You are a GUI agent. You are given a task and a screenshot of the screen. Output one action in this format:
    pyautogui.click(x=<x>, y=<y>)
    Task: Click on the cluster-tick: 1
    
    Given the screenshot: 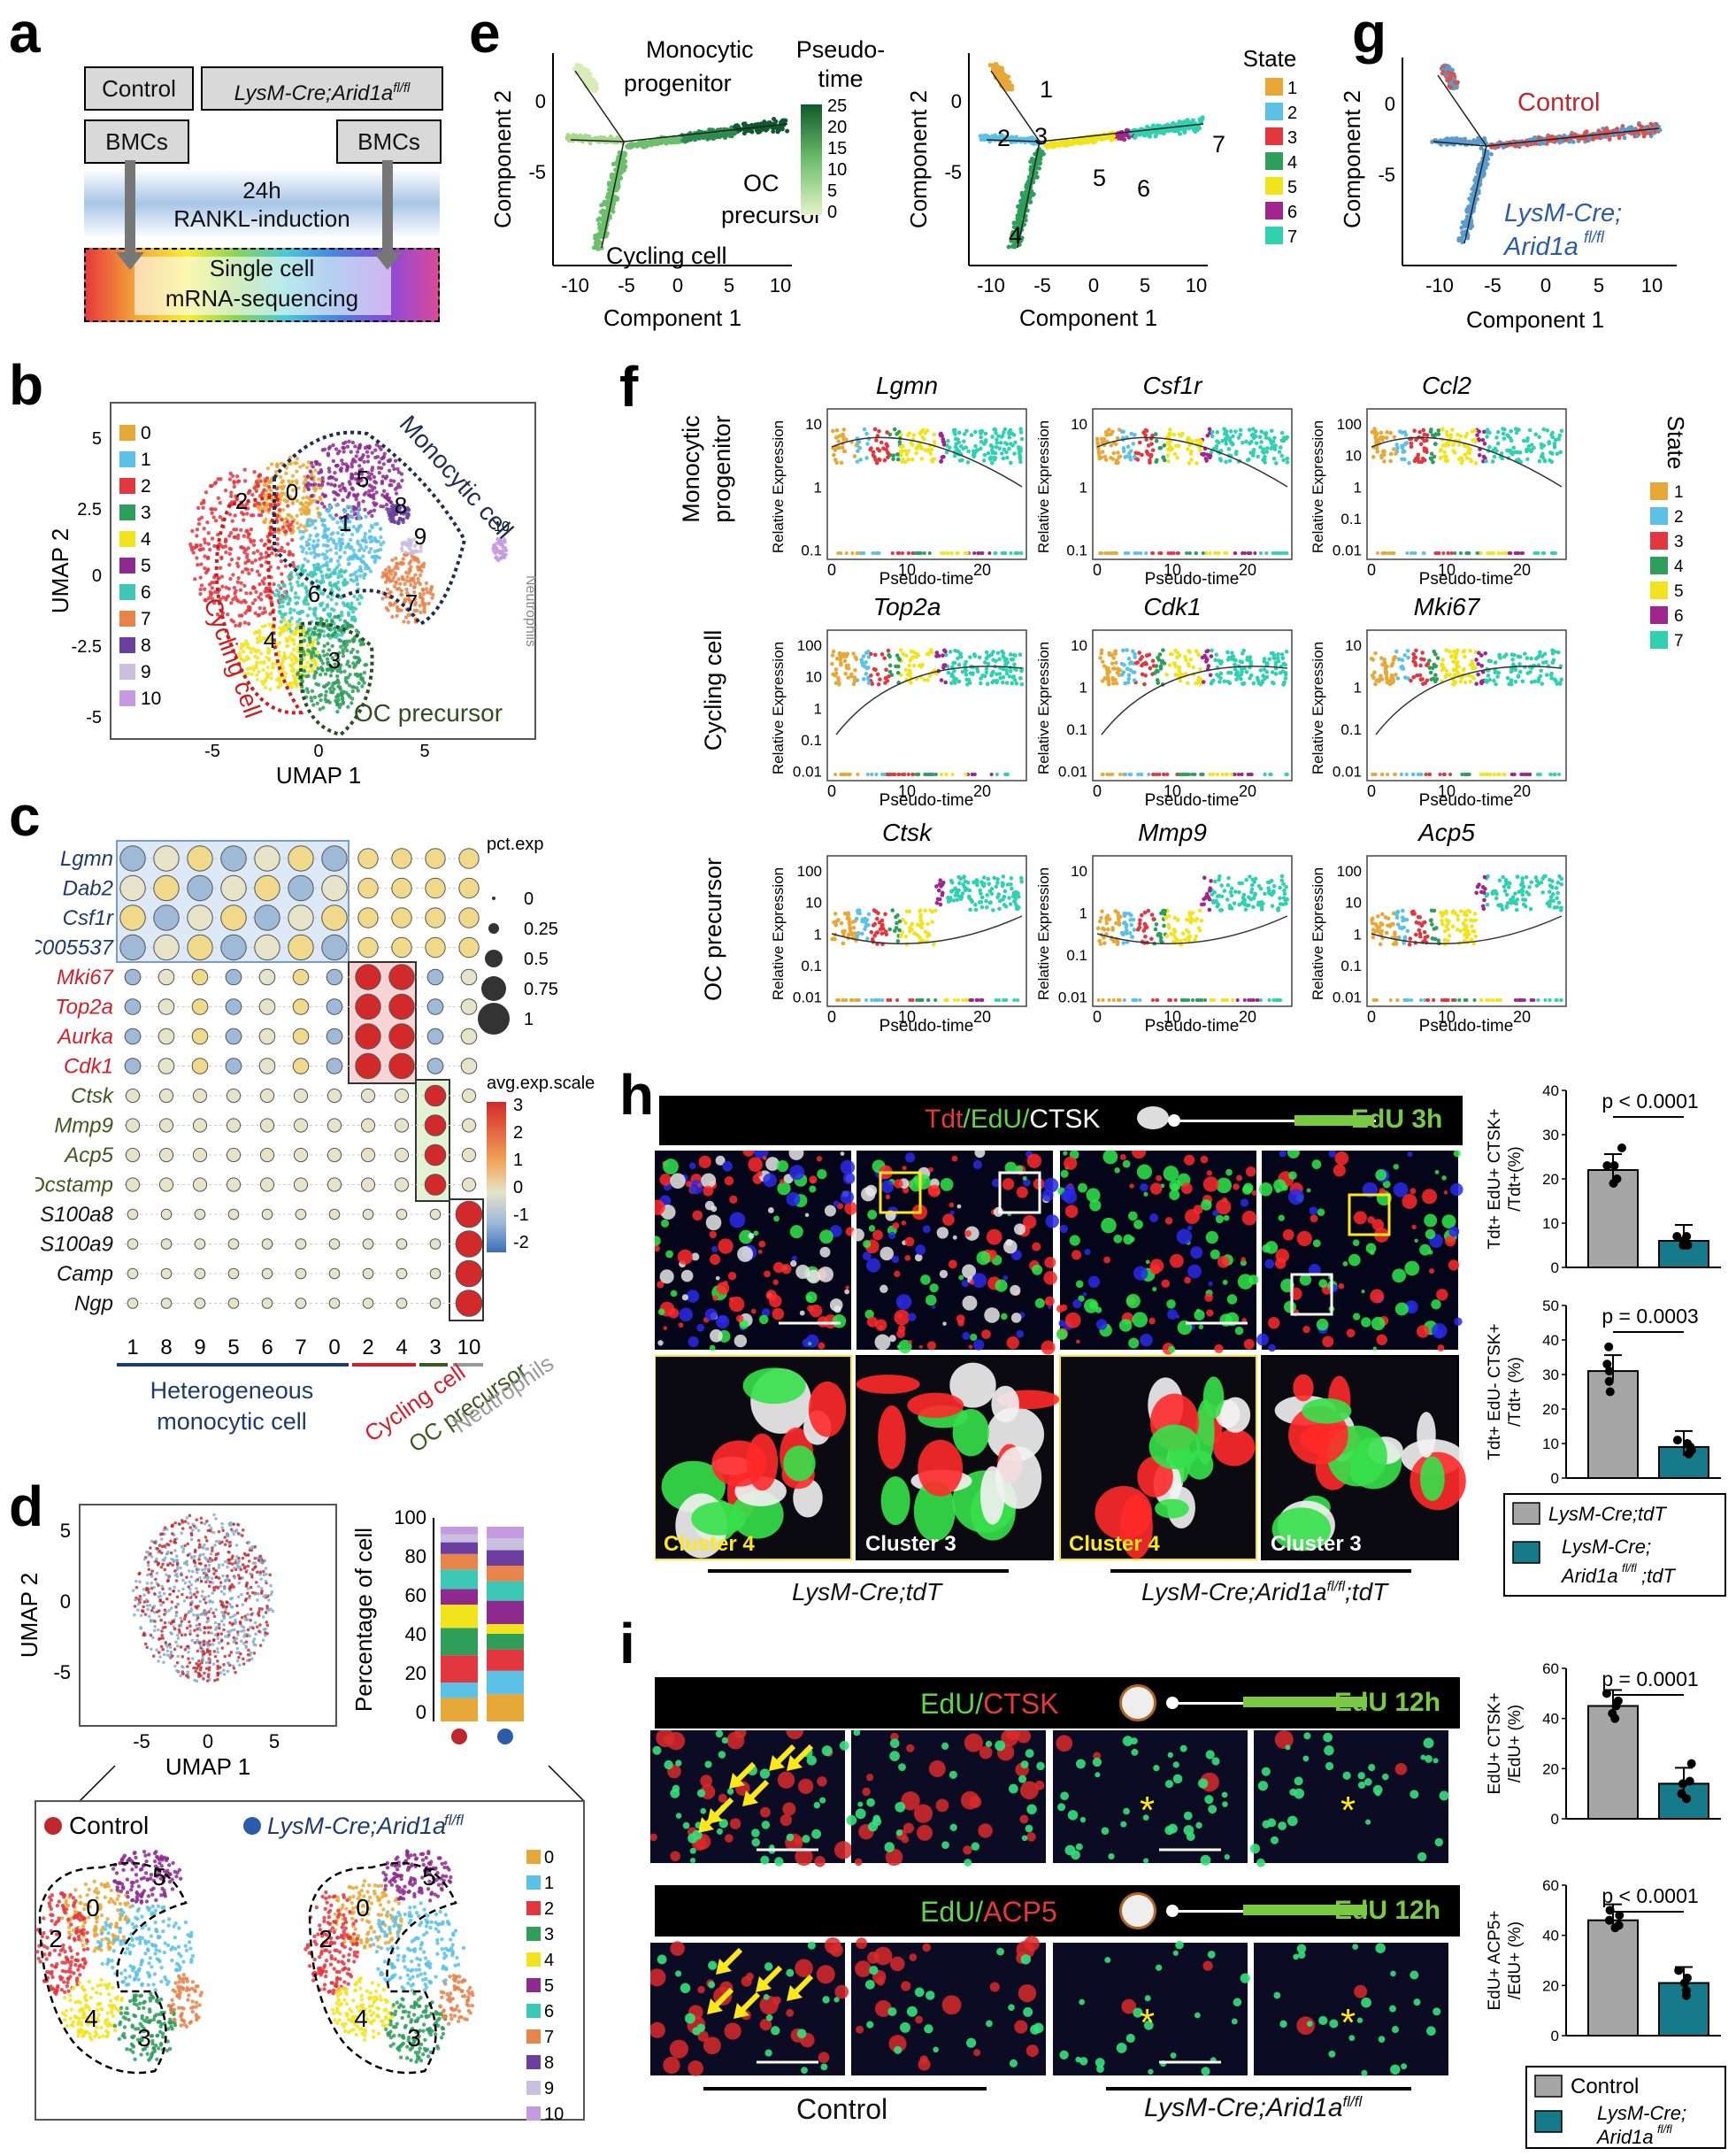 What is the action you would take?
    pyautogui.click(x=132, y=1347)
    